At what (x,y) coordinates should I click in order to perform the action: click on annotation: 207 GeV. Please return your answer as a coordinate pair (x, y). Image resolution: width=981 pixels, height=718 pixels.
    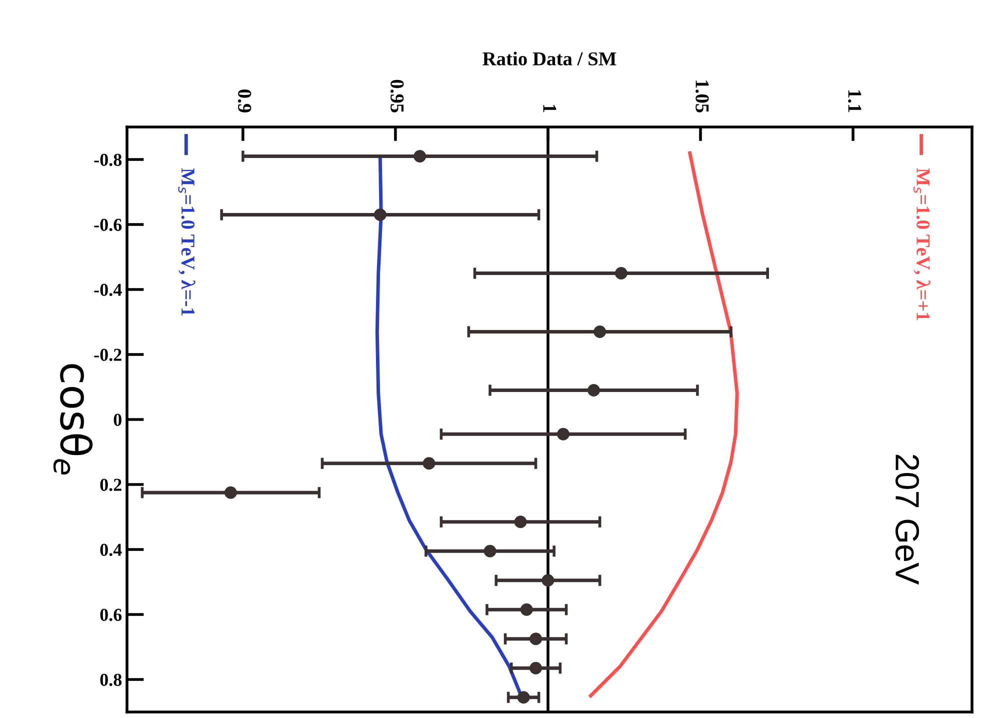
    Looking at the image, I should click on (907, 519).